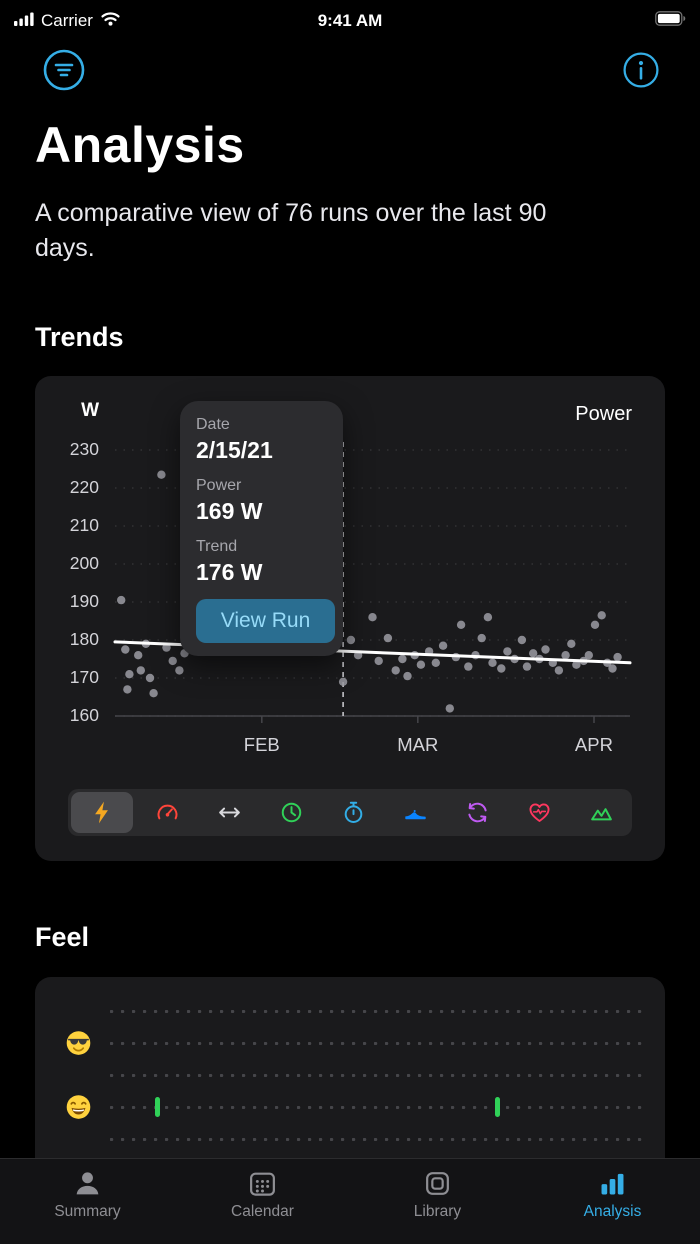 Image resolution: width=700 pixels, height=1244 pixels. I want to click on tooltip-trend-label: Trend, so click(217, 546).